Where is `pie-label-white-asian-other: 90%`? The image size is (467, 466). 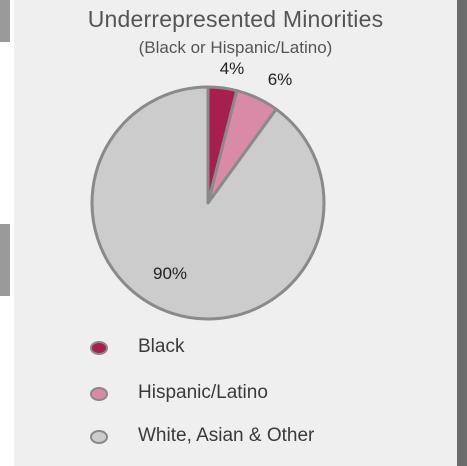 pie-label-white-asian-other: 90% is located at coordinates (170, 273).